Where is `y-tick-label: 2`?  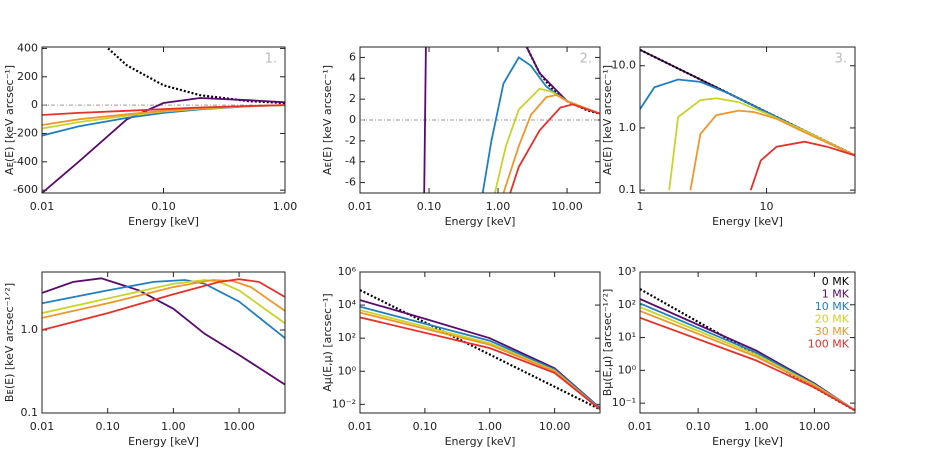
y-tick-label: 2 is located at coordinates (352, 98).